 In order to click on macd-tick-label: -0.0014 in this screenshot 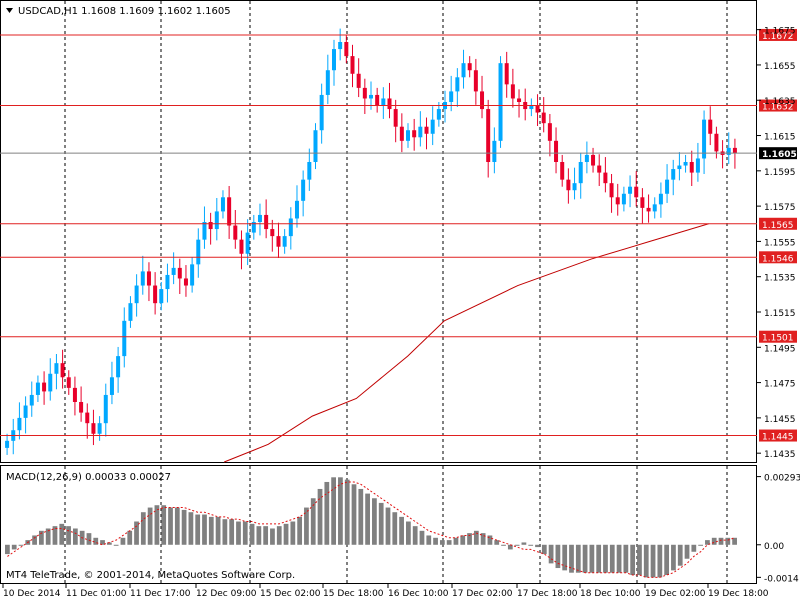, I will do `click(781, 579)`.